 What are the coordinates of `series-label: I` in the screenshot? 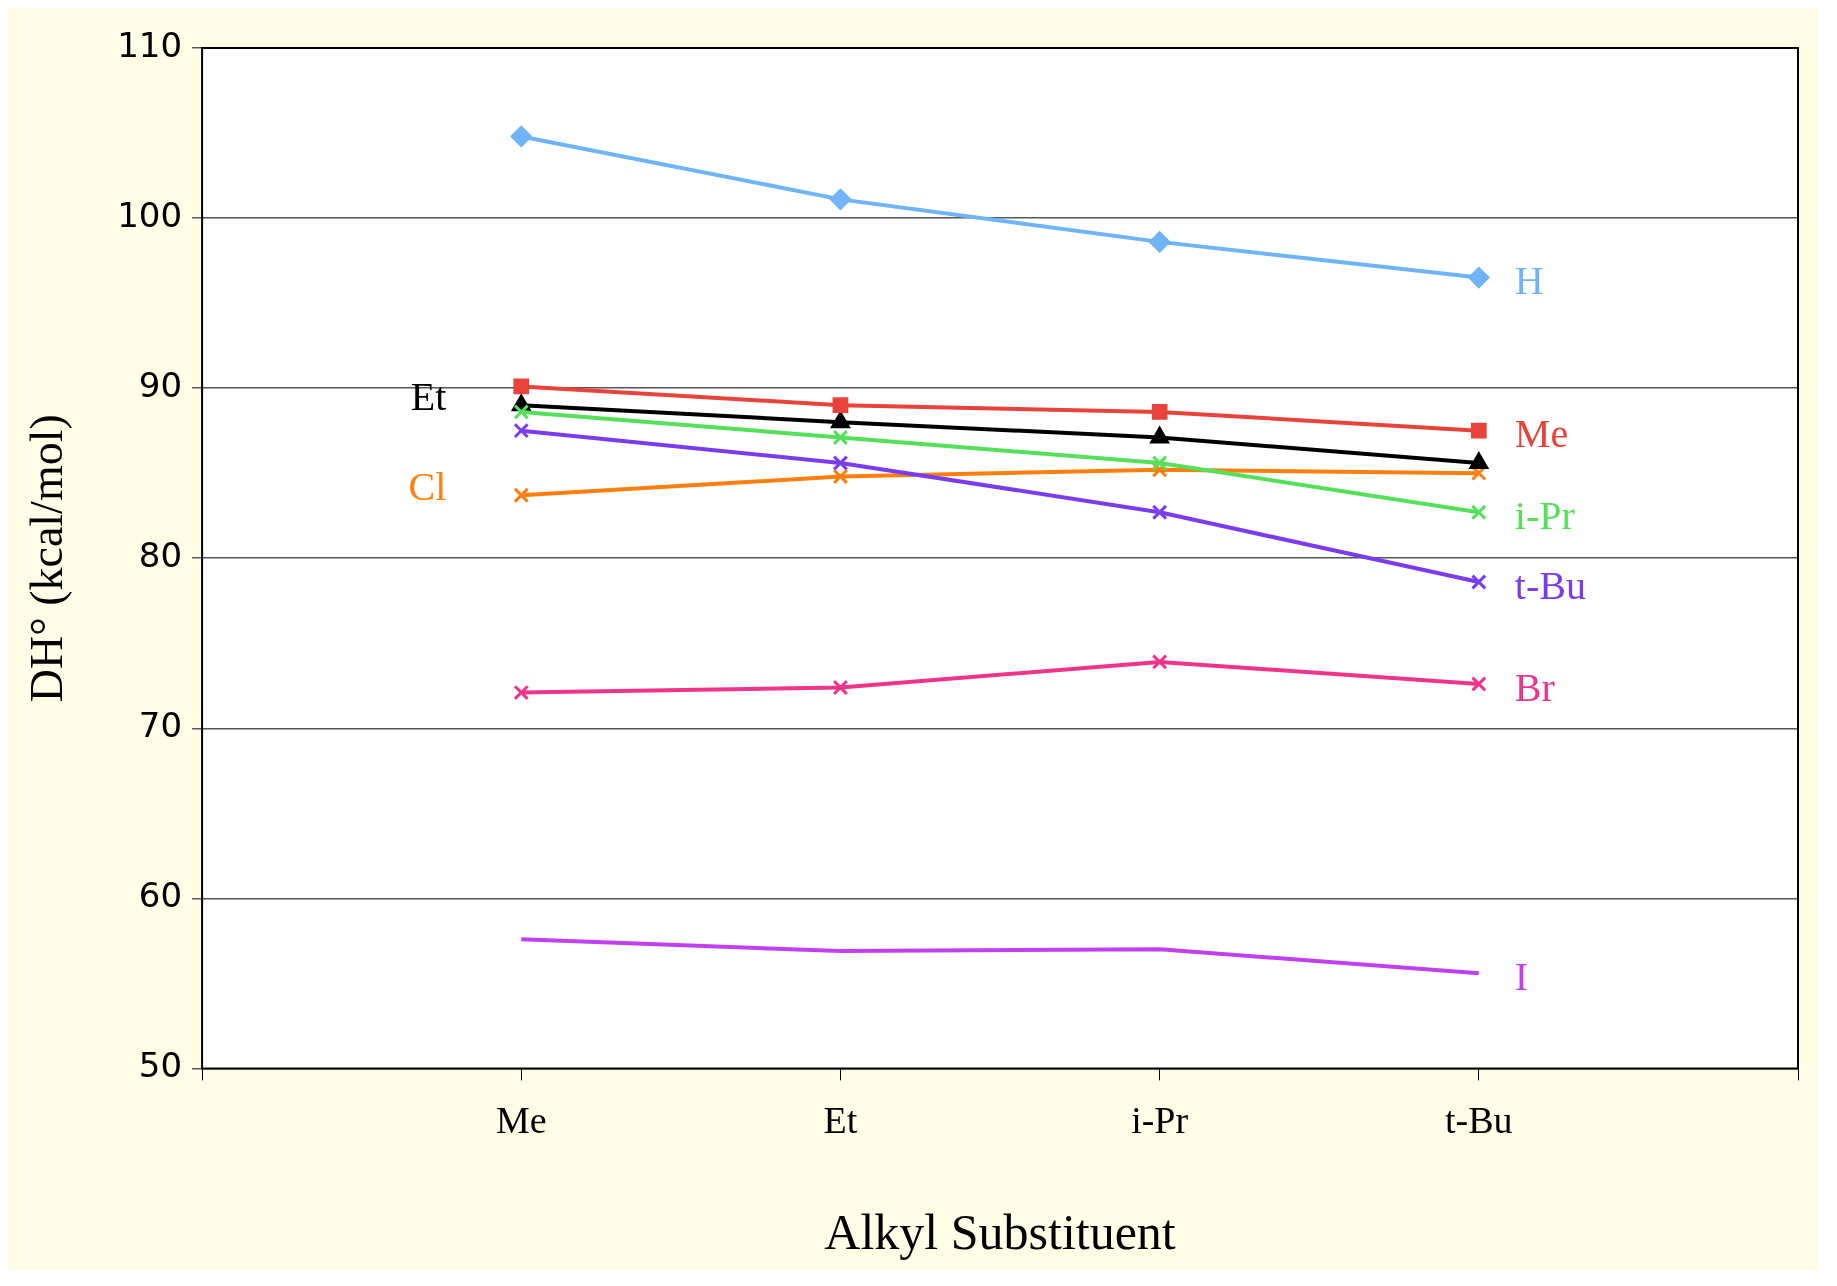 It's located at (1521, 976).